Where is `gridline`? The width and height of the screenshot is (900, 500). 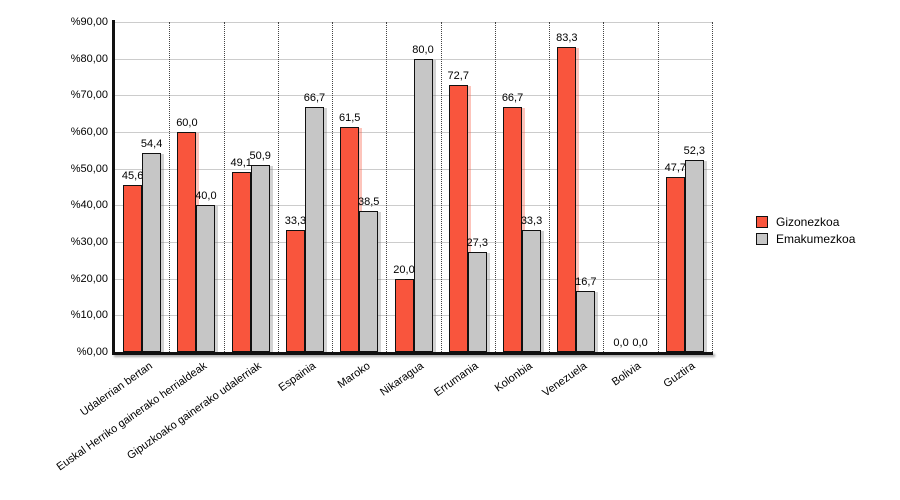
gridline is located at coordinates (413, 22).